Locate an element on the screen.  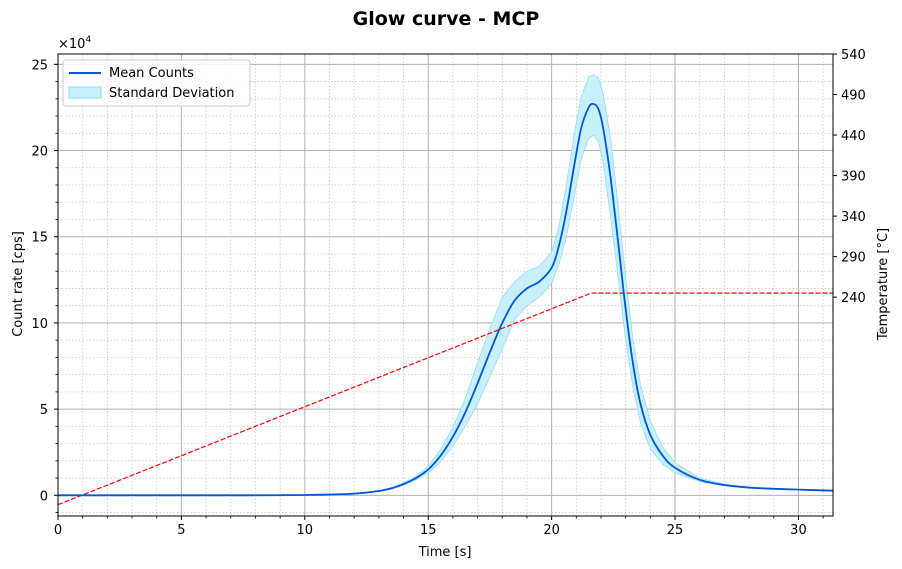
y2-axis-ticks: 240 290 340 390 440 490 540 is located at coordinates (849, 177).